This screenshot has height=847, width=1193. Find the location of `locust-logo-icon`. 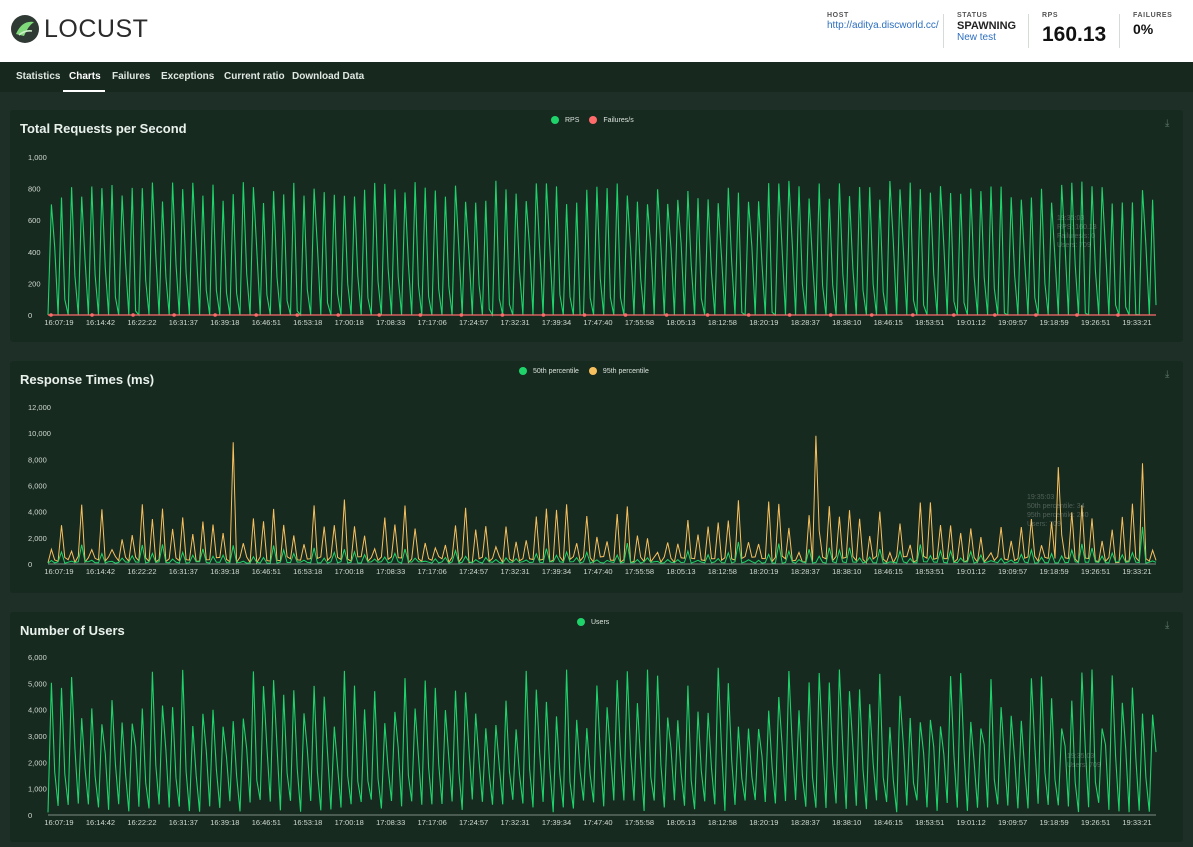

locust-logo-icon is located at coordinates (25, 29).